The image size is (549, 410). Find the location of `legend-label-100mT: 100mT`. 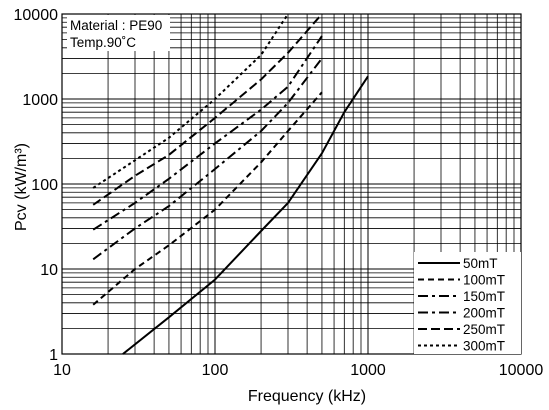

legend-label-100mT: 100mT is located at coordinates (484, 280).